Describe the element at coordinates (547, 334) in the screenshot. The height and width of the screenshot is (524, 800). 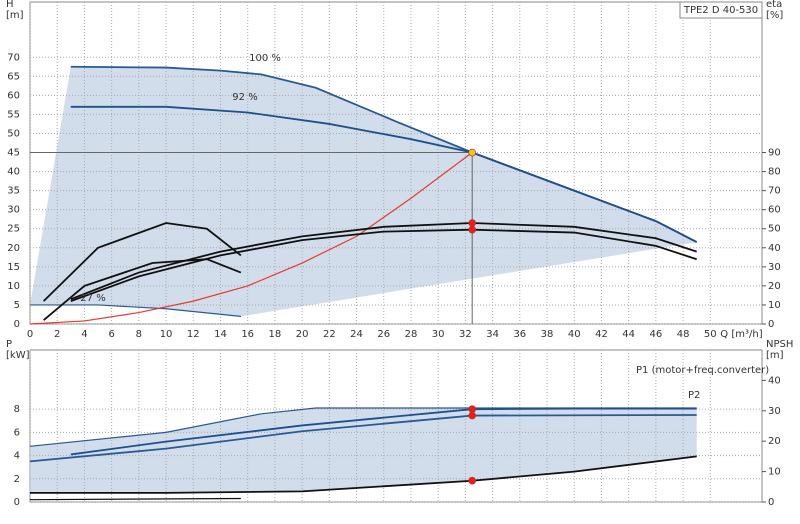
I see `x-tick-label: 38` at that location.